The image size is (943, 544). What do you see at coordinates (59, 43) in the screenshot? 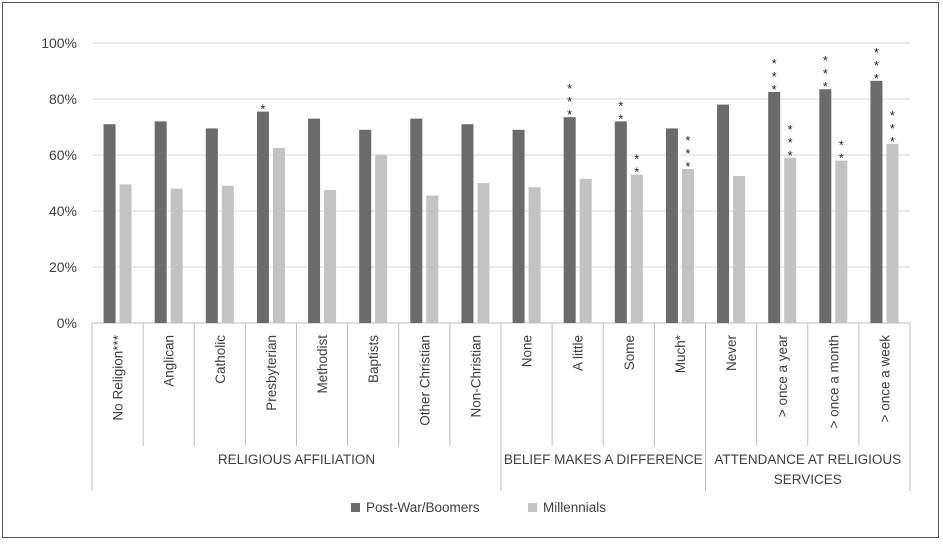
I see `y-tick-label: 100%` at bounding box center [59, 43].